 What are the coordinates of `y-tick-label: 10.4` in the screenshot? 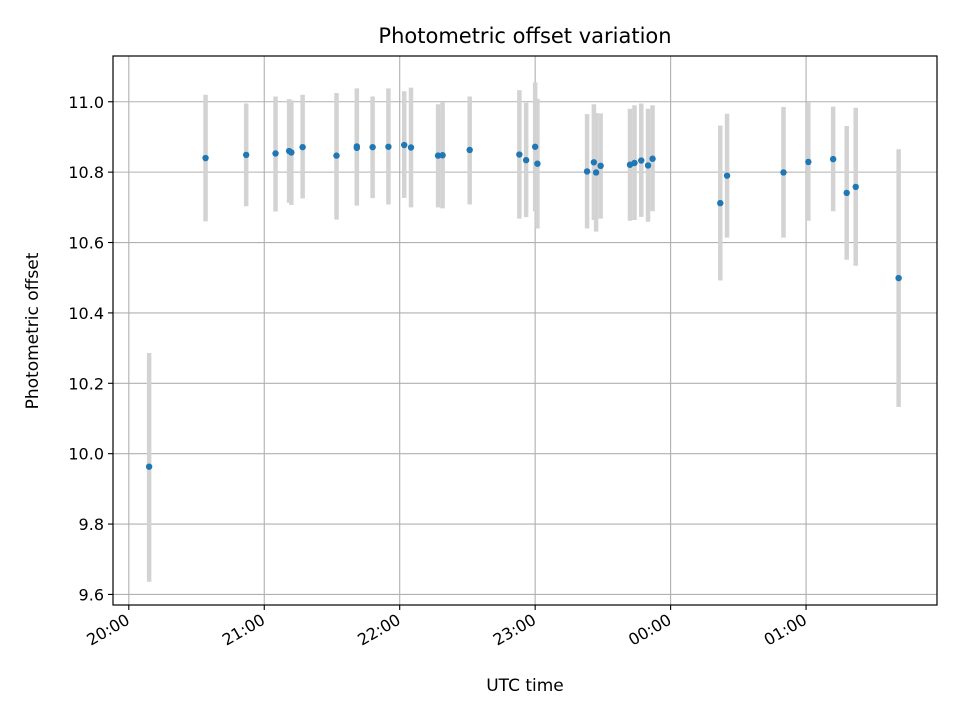 It's located at (86, 313).